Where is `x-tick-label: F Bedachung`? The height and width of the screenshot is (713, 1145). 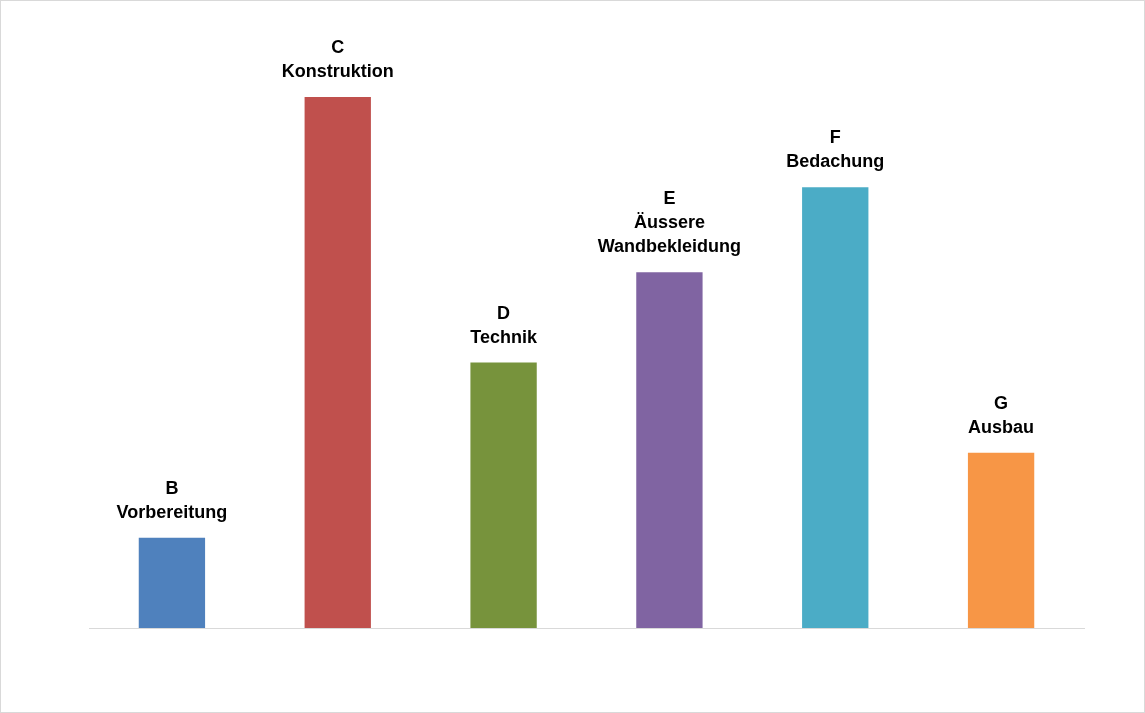
x-tick-label: F Bedachung is located at coordinates (835, 149).